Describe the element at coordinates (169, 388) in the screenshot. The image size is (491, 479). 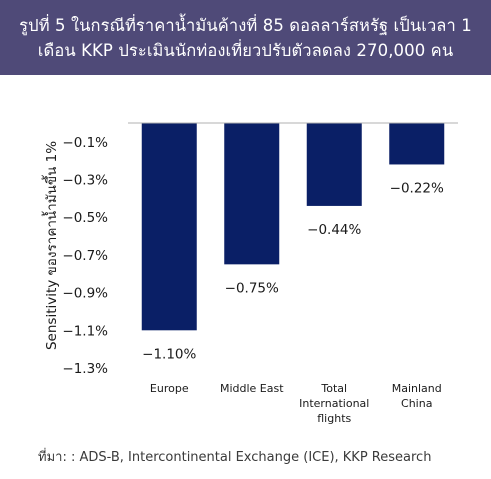
I see `x-tick-label: Europe` at that location.